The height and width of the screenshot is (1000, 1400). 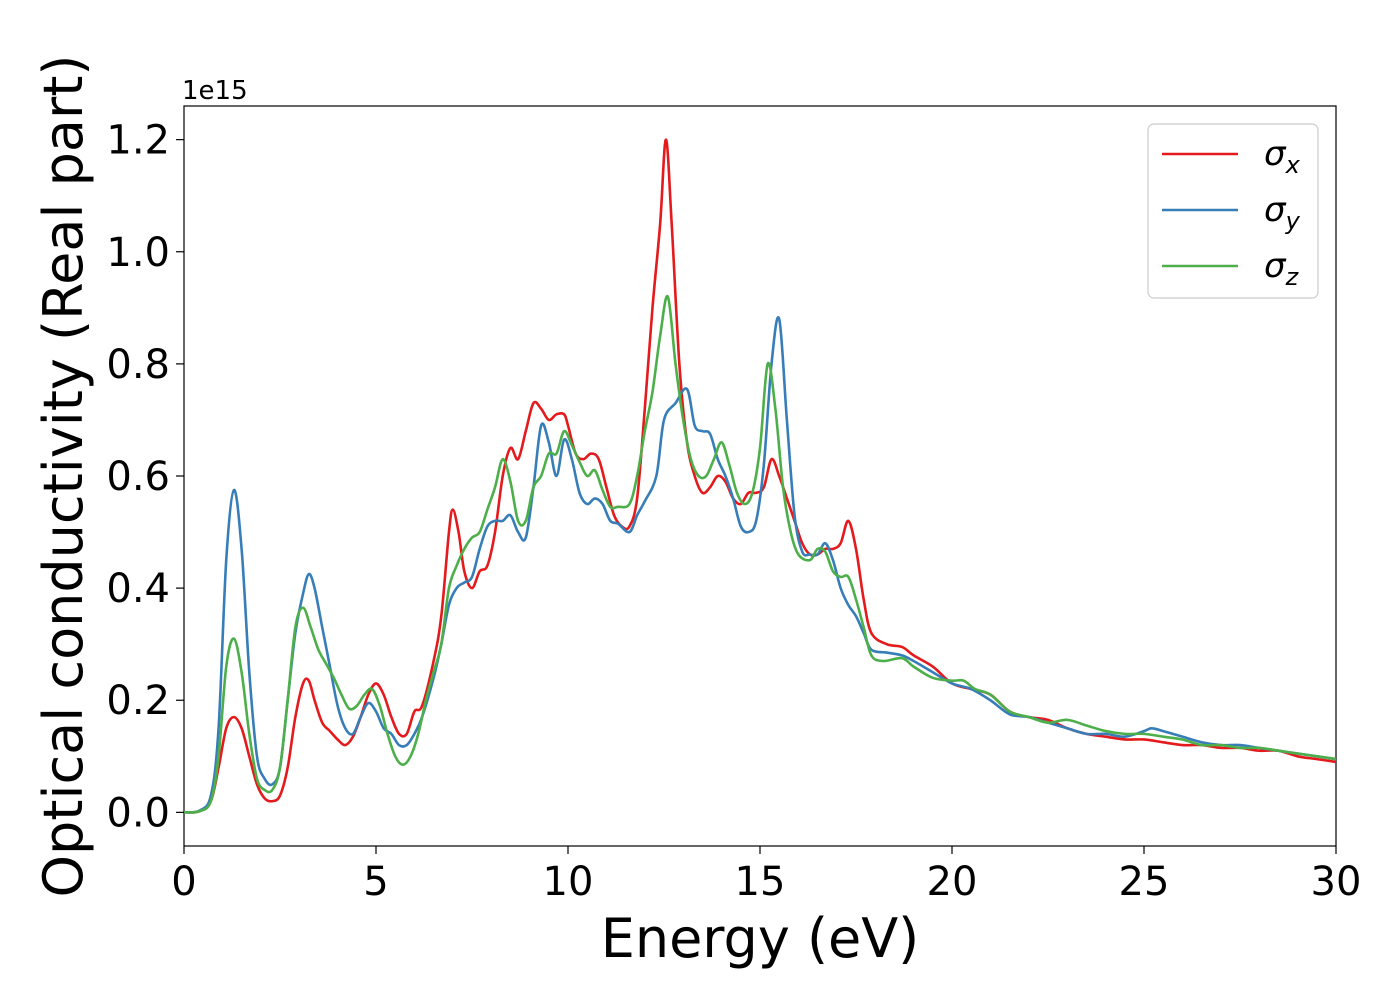 I want to click on x-axis-ticks: 0 5 10 15 20 25 30, so click(x=766, y=875).